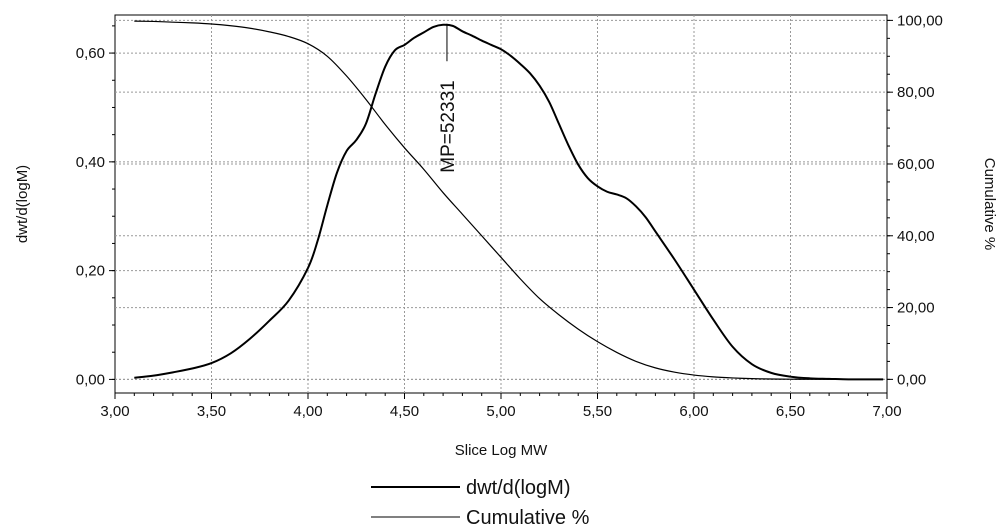 Image resolution: width=996 pixels, height=529 pixels. I want to click on x-tick-label: 5,00, so click(500, 411).